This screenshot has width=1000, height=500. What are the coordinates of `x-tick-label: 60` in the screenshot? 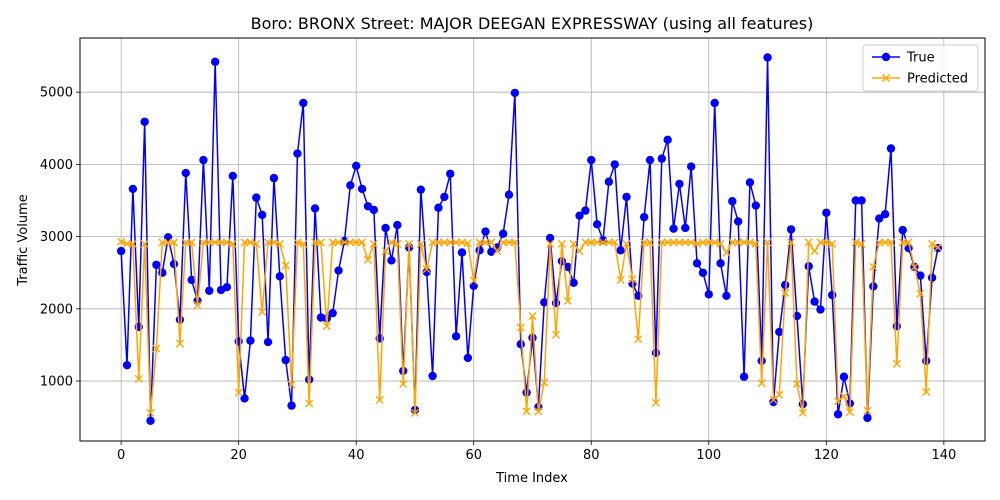 It's located at (473, 455).